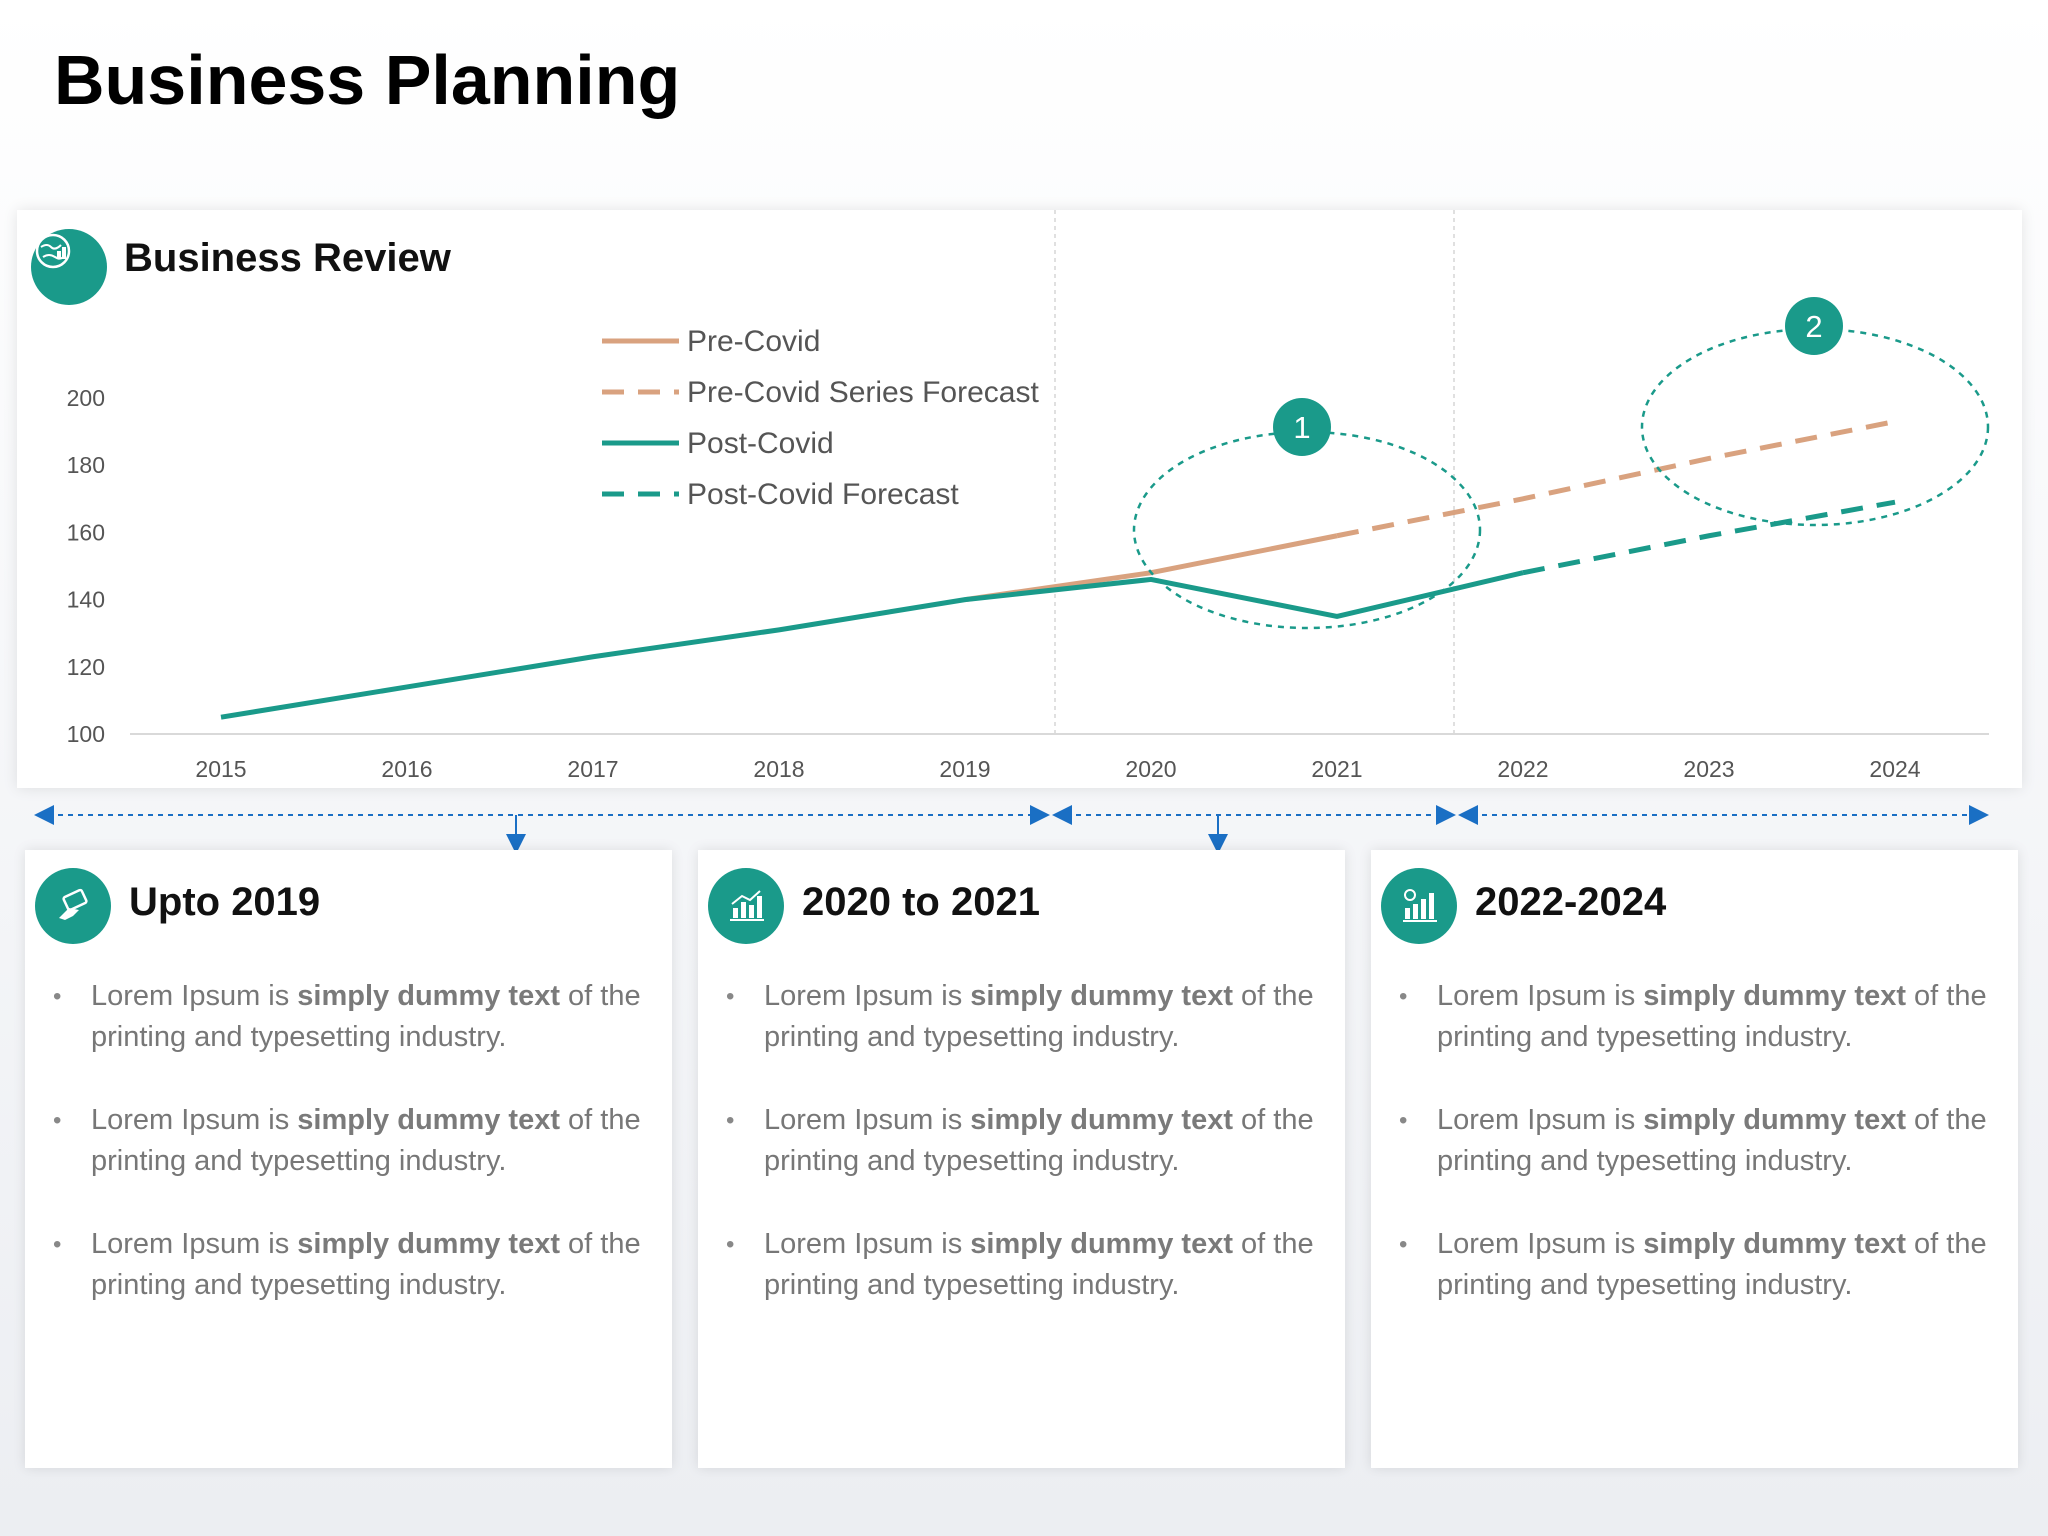 The width and height of the screenshot is (2048, 1536). What do you see at coordinates (778, 769) in the screenshot?
I see `x-tick-label: 2018` at bounding box center [778, 769].